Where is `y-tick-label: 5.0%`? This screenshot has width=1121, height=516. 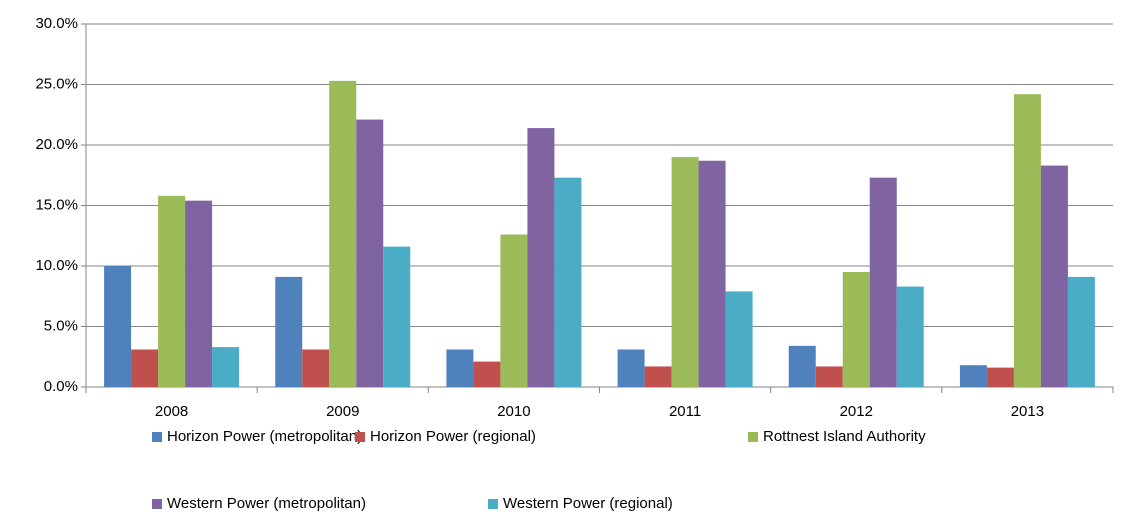
y-tick-label: 5.0% is located at coordinates (61, 325).